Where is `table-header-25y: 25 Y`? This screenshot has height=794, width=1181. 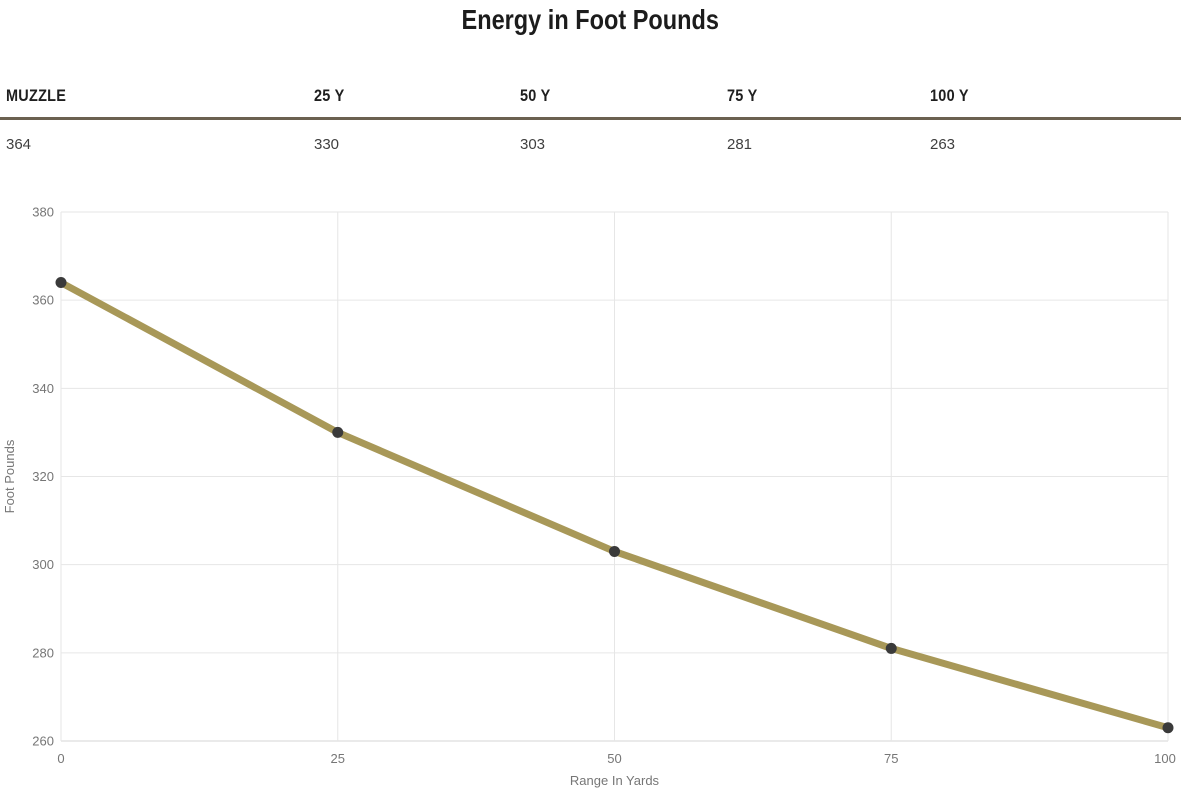 table-header-25y: 25 Y is located at coordinates (329, 95).